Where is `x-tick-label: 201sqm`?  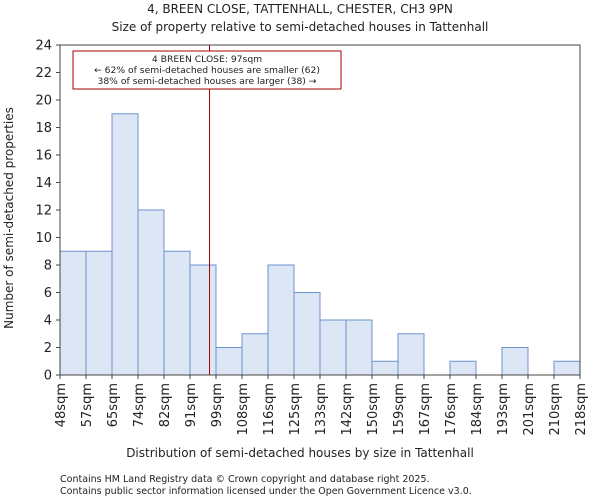
x-tick-label: 201sqm is located at coordinates (529, 409).